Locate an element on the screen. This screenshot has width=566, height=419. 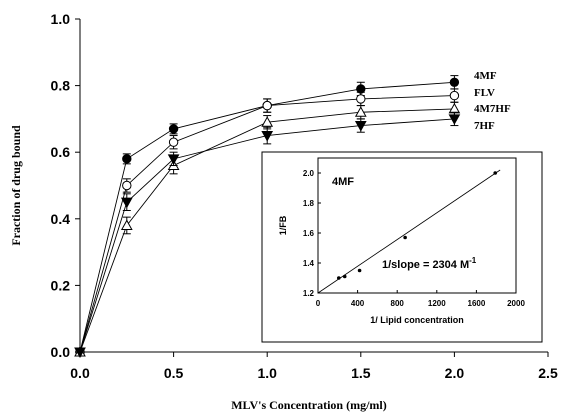
y-axis-title: Fraction of drug bound is located at coordinates (16, 185).